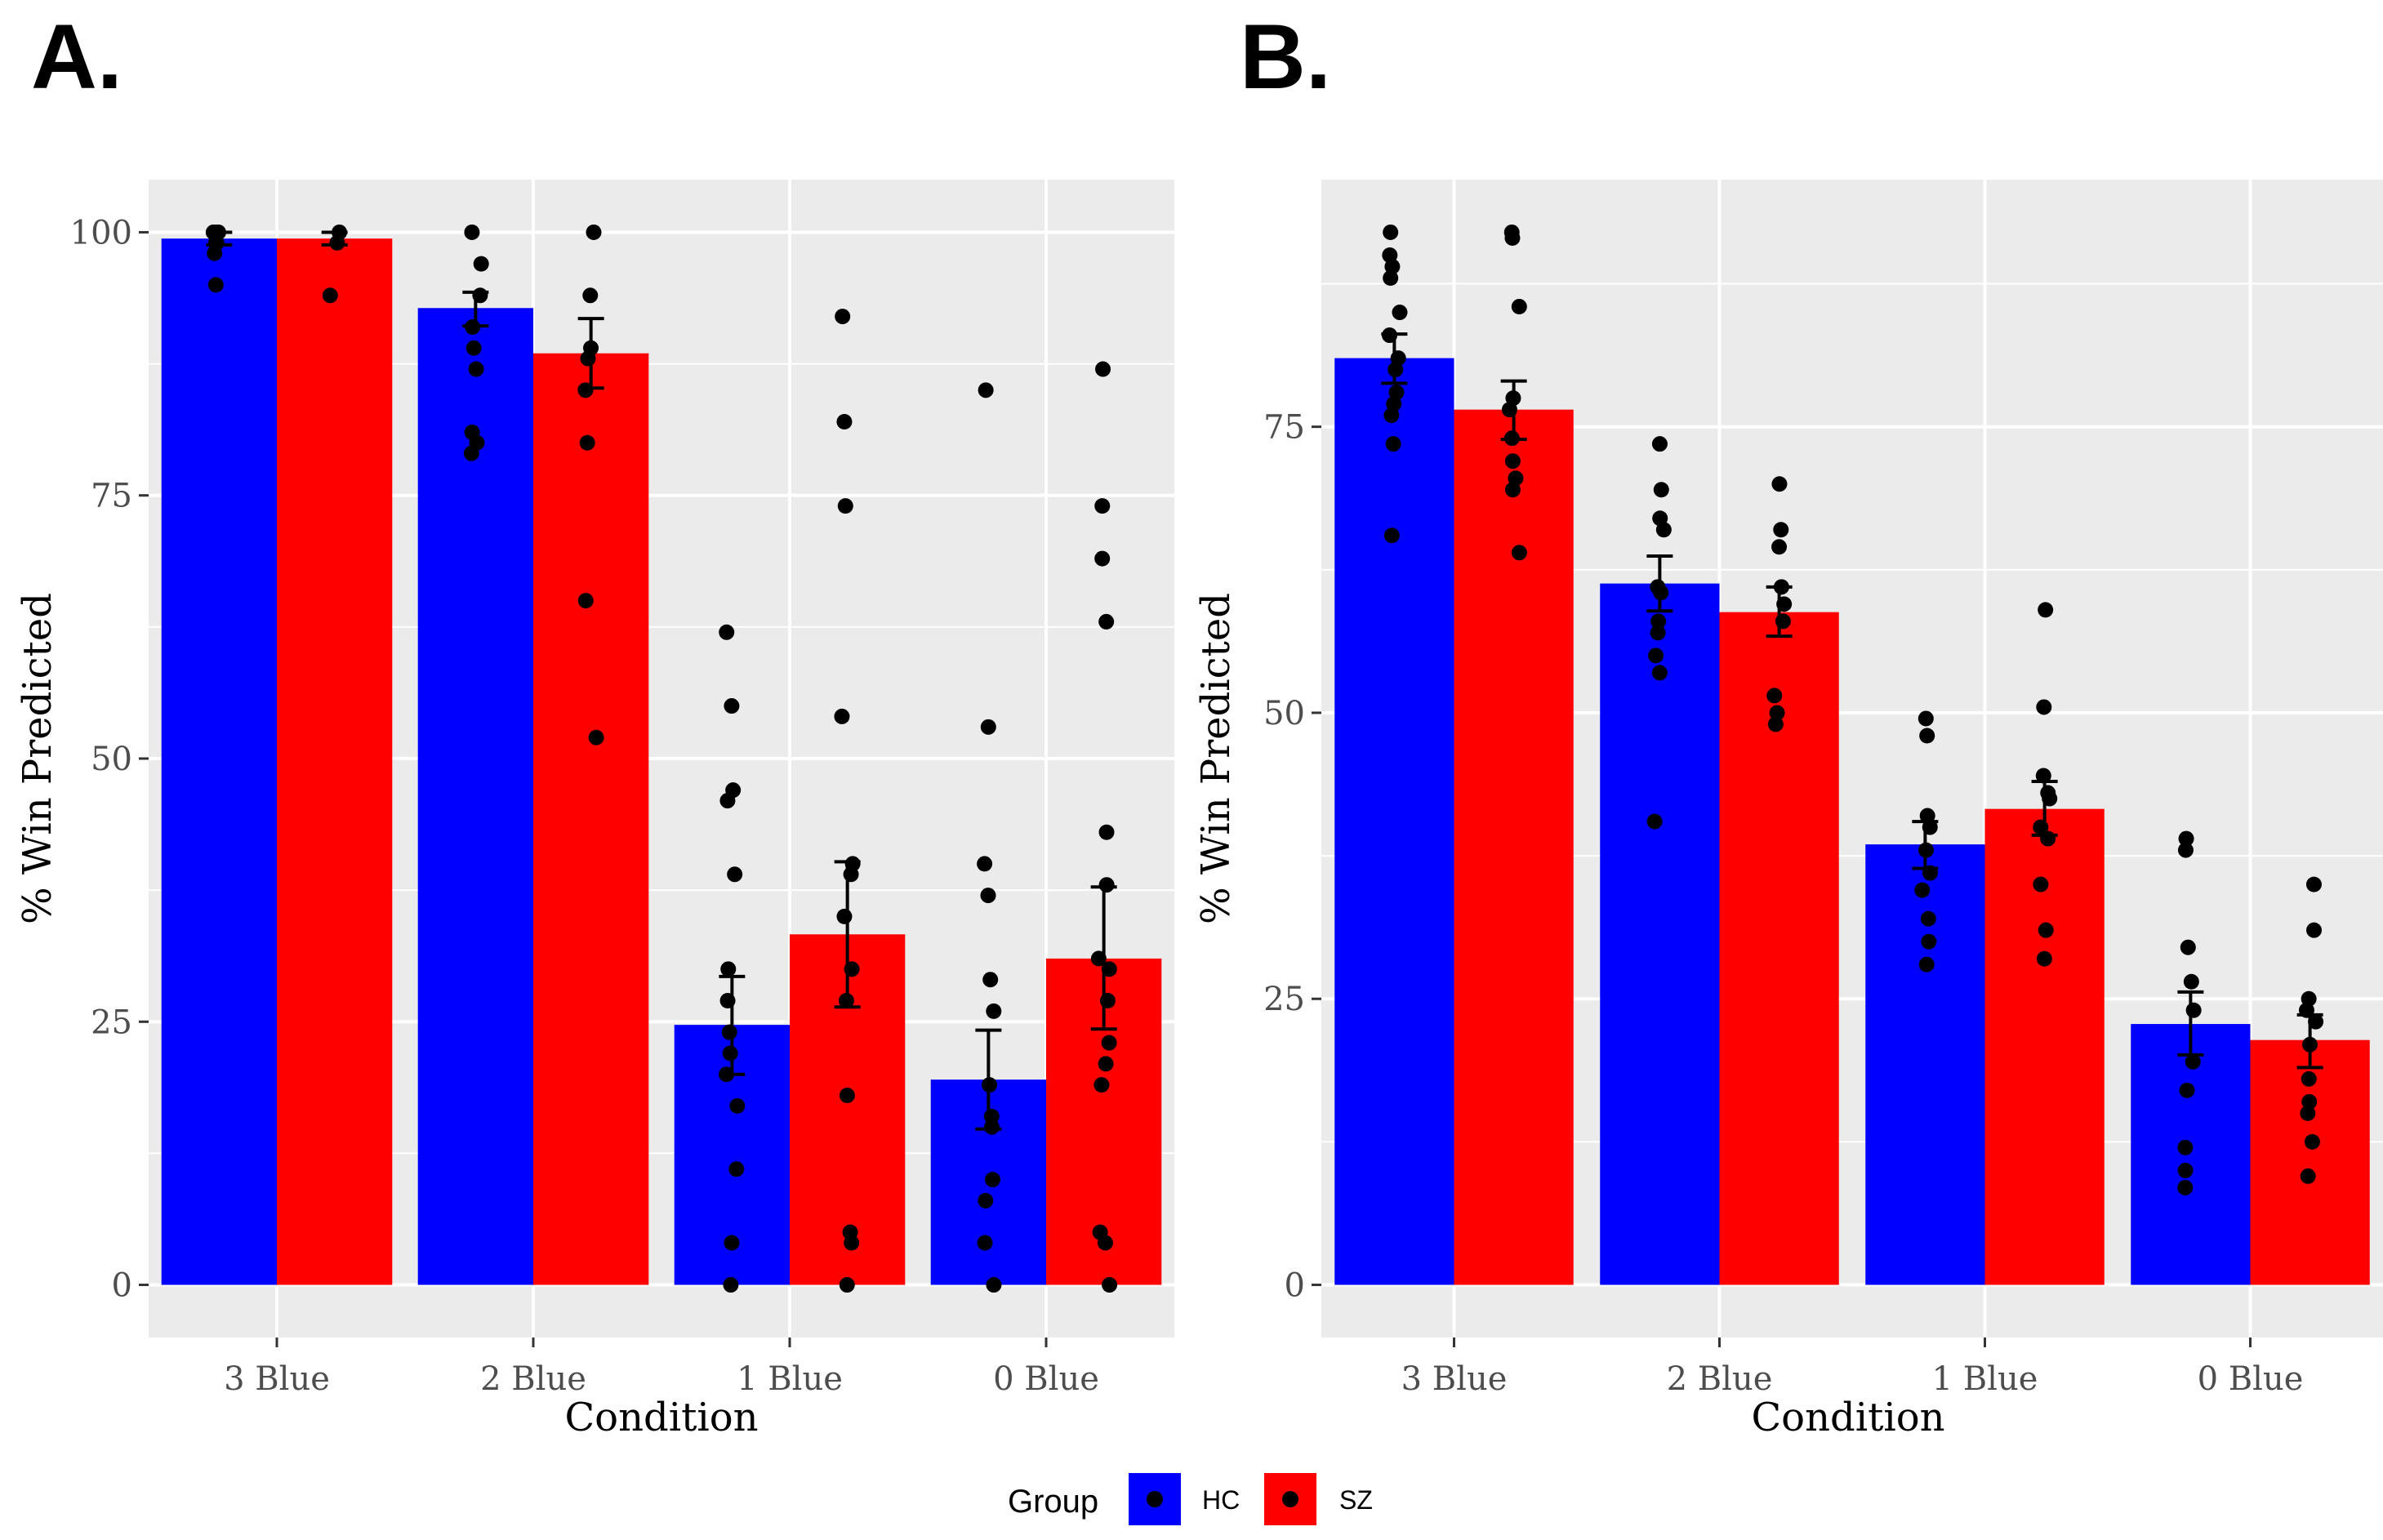 This screenshot has width=2383, height=1540. I want to click on panel-b-x-axis-title: Condition, so click(1847, 1417).